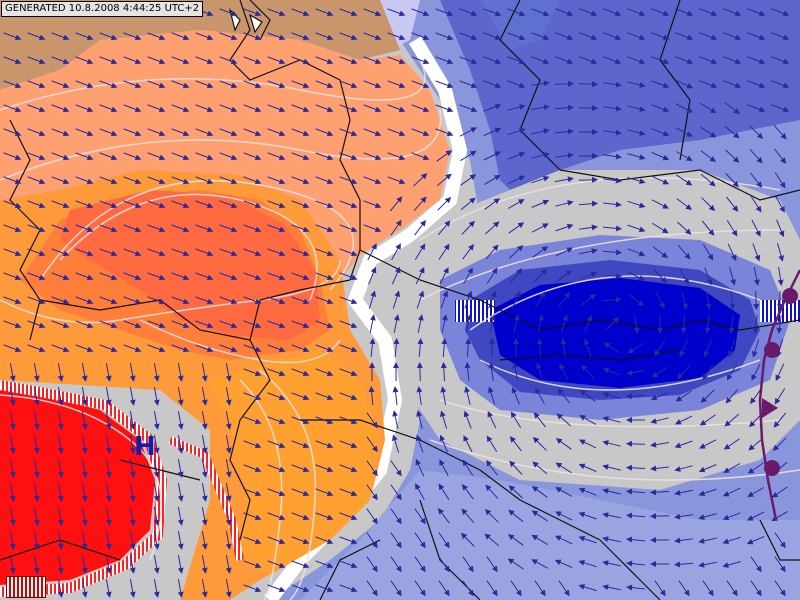 This screenshot has height=600, width=800. I want to click on front-warm-symbol, so click(772, 350).